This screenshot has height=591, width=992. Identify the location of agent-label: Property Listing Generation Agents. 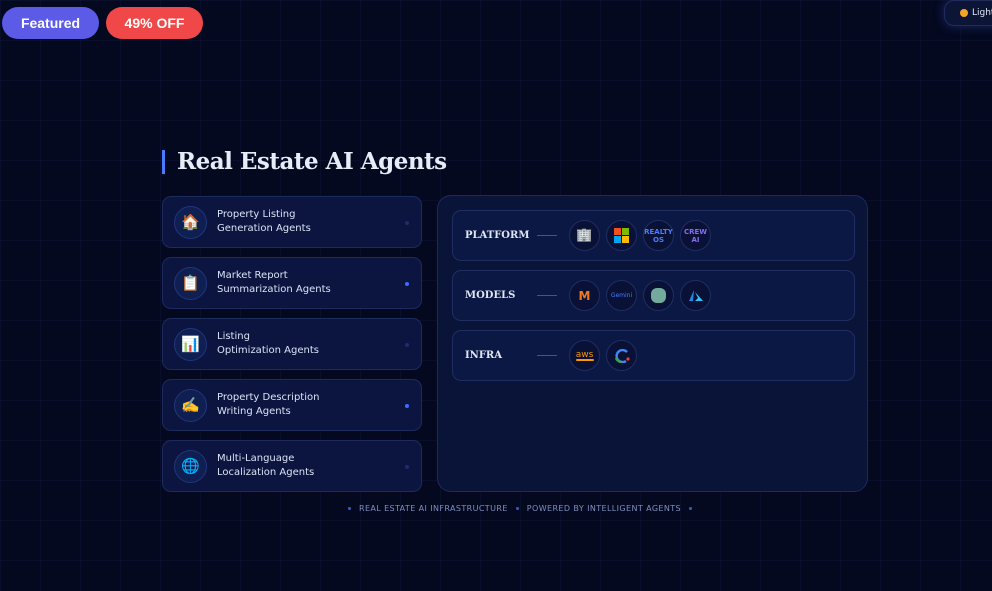
(264, 221).